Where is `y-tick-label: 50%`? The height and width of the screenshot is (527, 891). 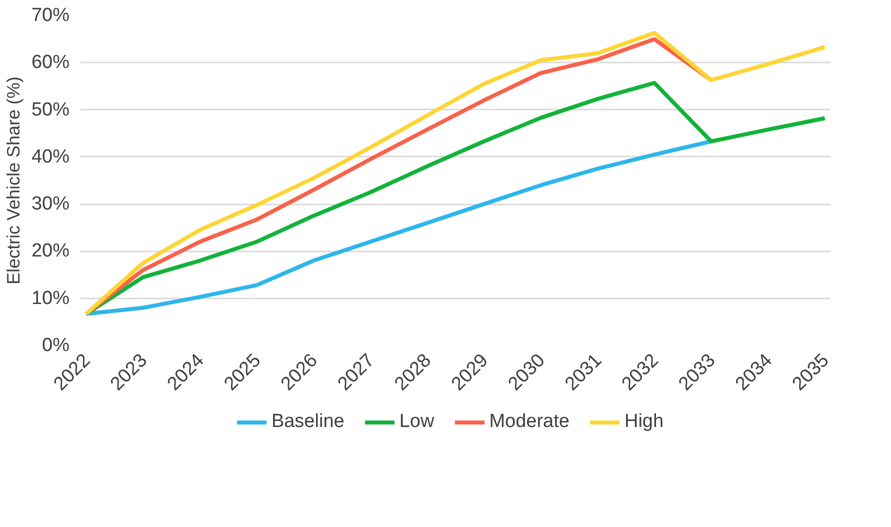
y-tick-label: 50% is located at coordinates (50, 109).